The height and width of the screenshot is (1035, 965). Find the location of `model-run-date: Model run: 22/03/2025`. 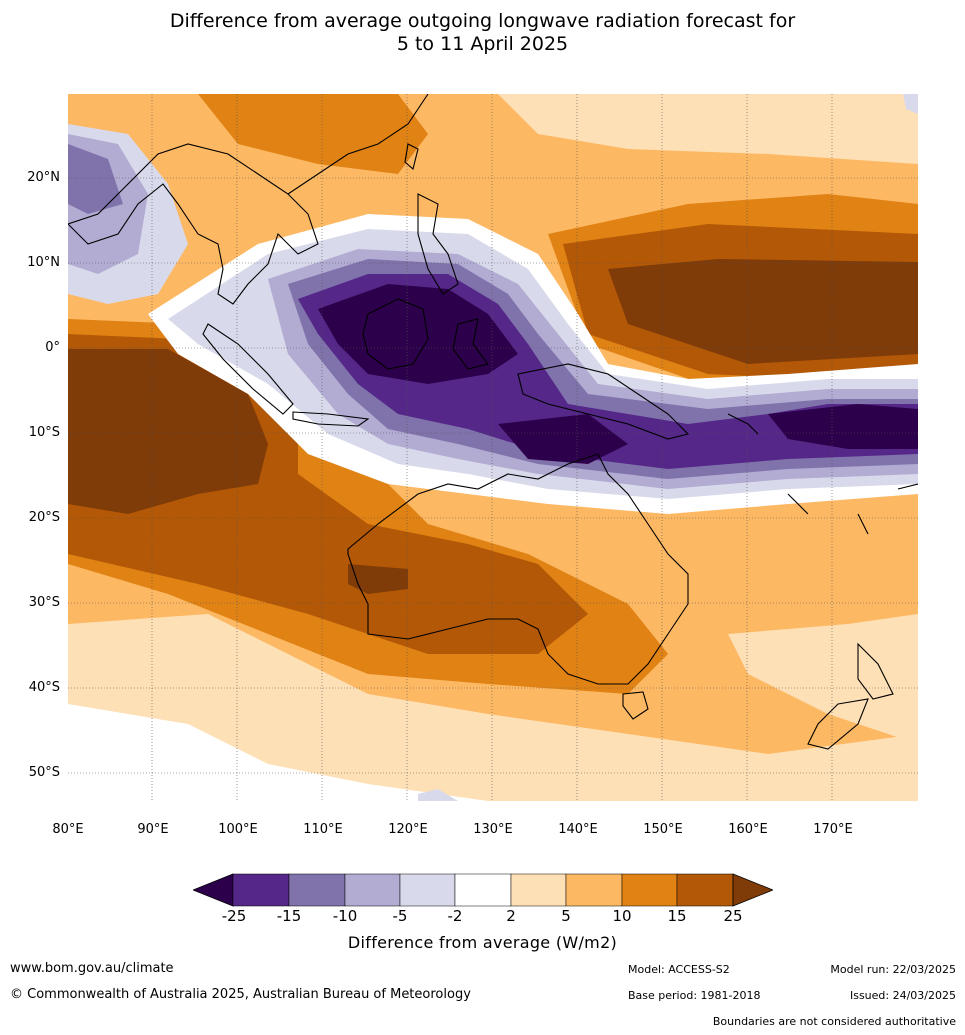

model-run-date: Model run: 22/03/2025 is located at coordinates (893, 969).